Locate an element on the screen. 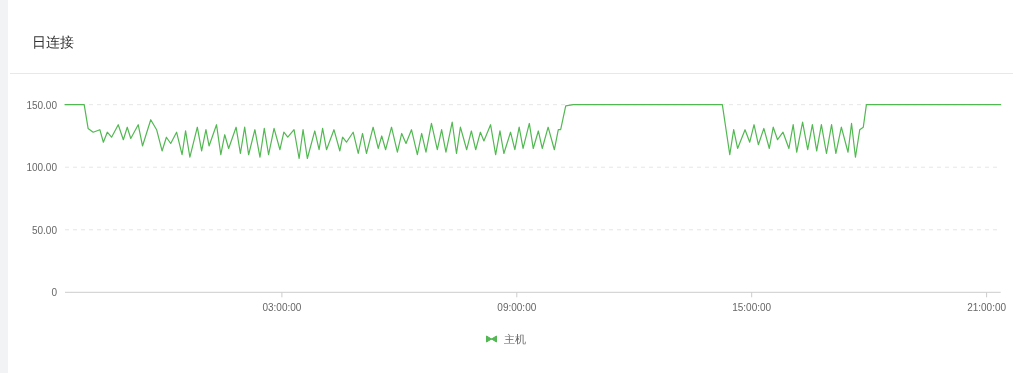 The width and height of the screenshot is (1023, 373). y-tick-label: 50.00 is located at coordinates (44, 230).